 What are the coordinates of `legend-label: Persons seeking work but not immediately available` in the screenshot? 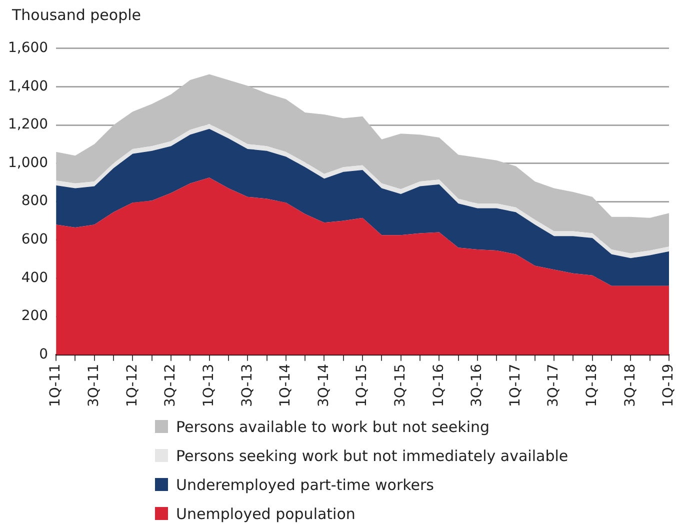 It's located at (372, 455).